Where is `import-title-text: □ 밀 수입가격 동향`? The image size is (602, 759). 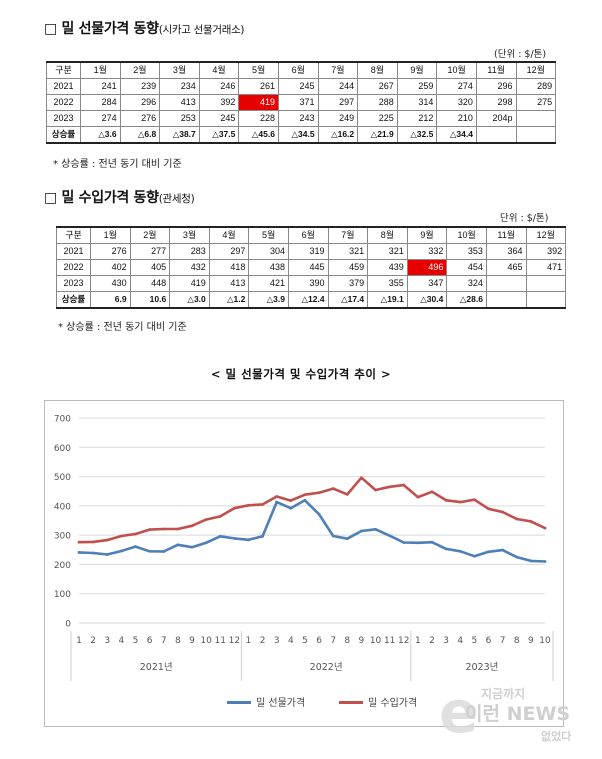
import-title-text: □ 밀 수입가격 동향 is located at coordinates (101, 198).